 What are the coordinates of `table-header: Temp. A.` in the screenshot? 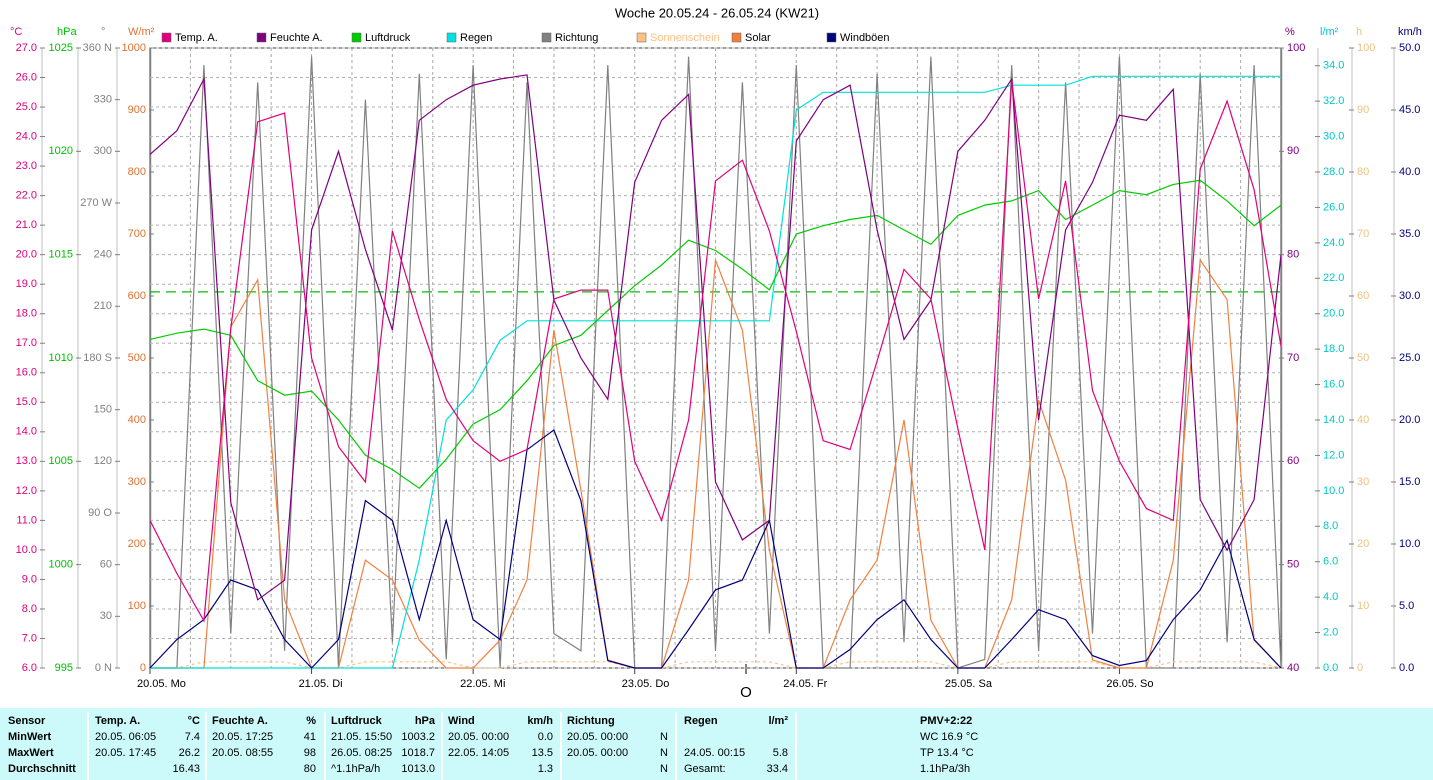 It's located at (117, 721).